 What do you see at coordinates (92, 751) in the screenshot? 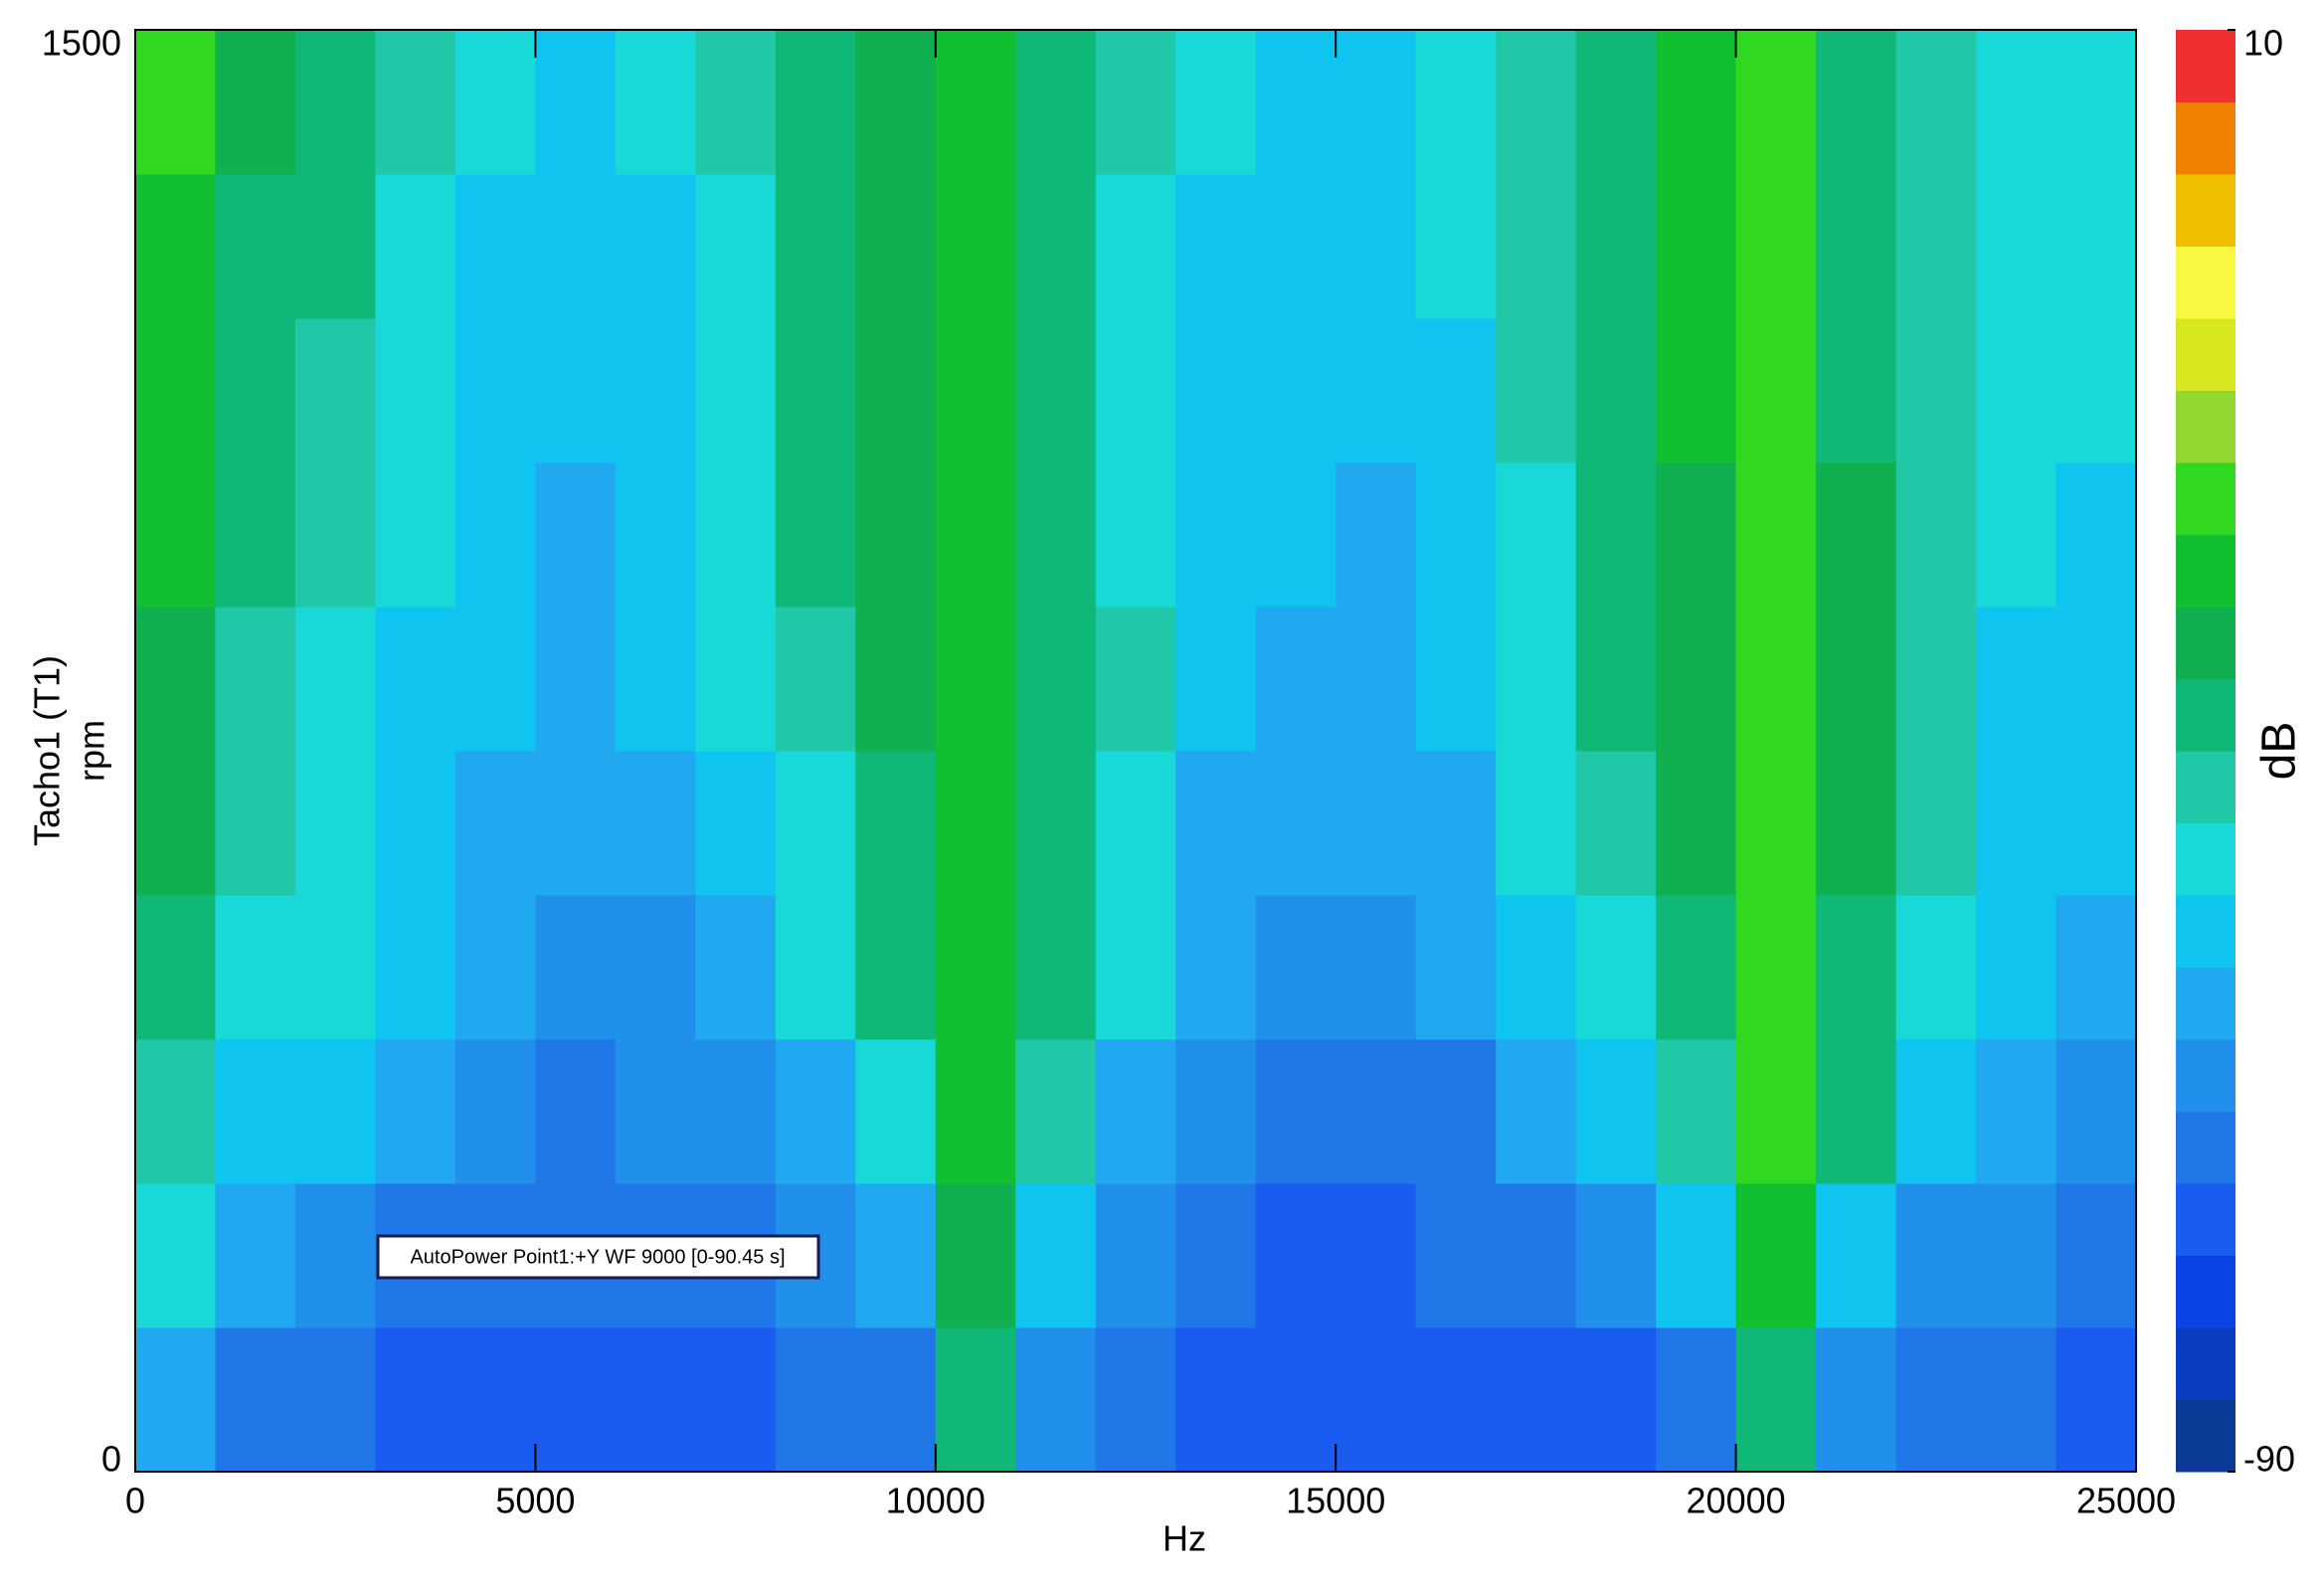
I see `y-axis-unit: rpm` at bounding box center [92, 751].